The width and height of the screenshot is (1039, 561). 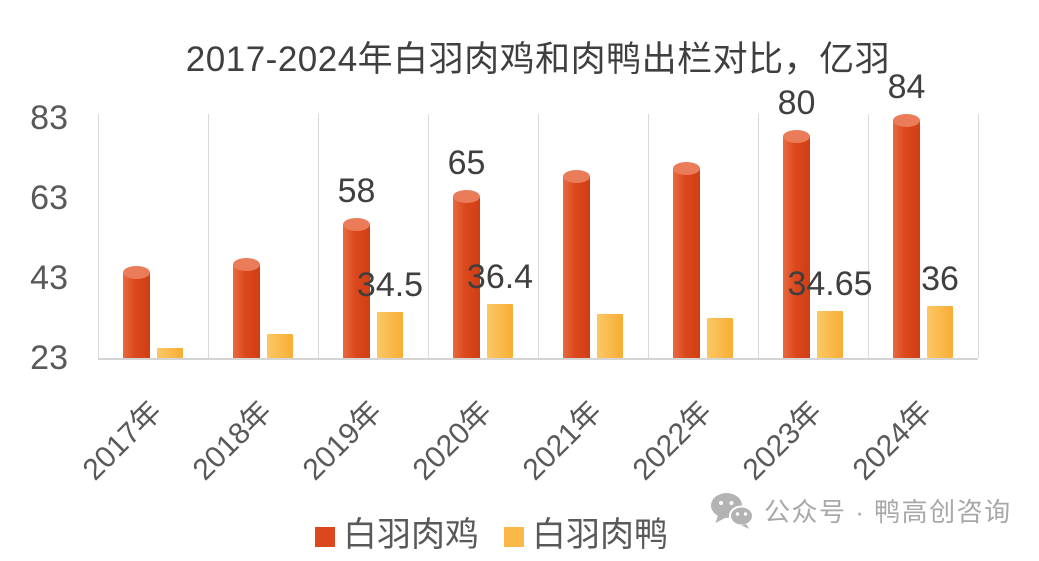 I want to click on bar-白羽肉鸡-2019年, so click(x=356, y=288).